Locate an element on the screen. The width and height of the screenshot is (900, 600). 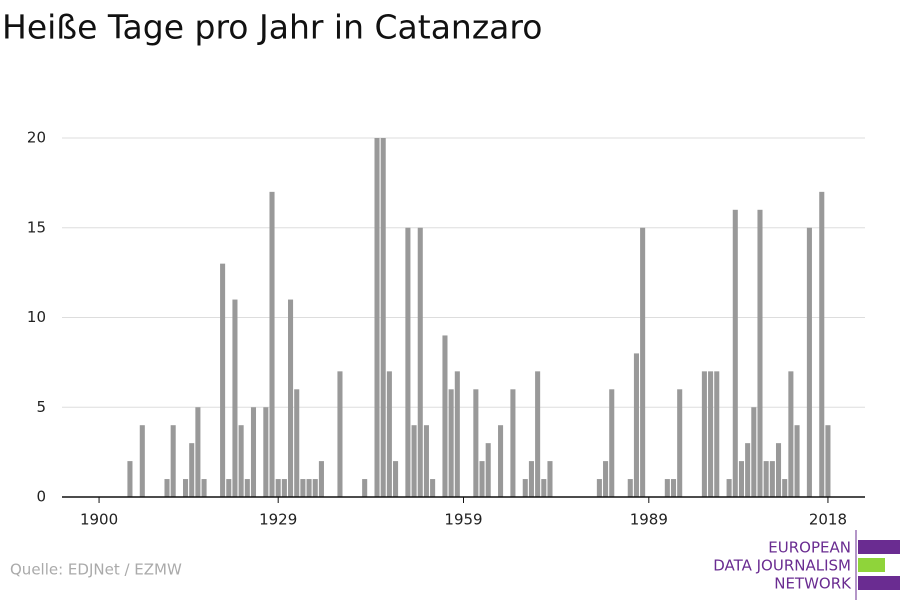
logo-text: NETWORK is located at coordinates (813, 584).